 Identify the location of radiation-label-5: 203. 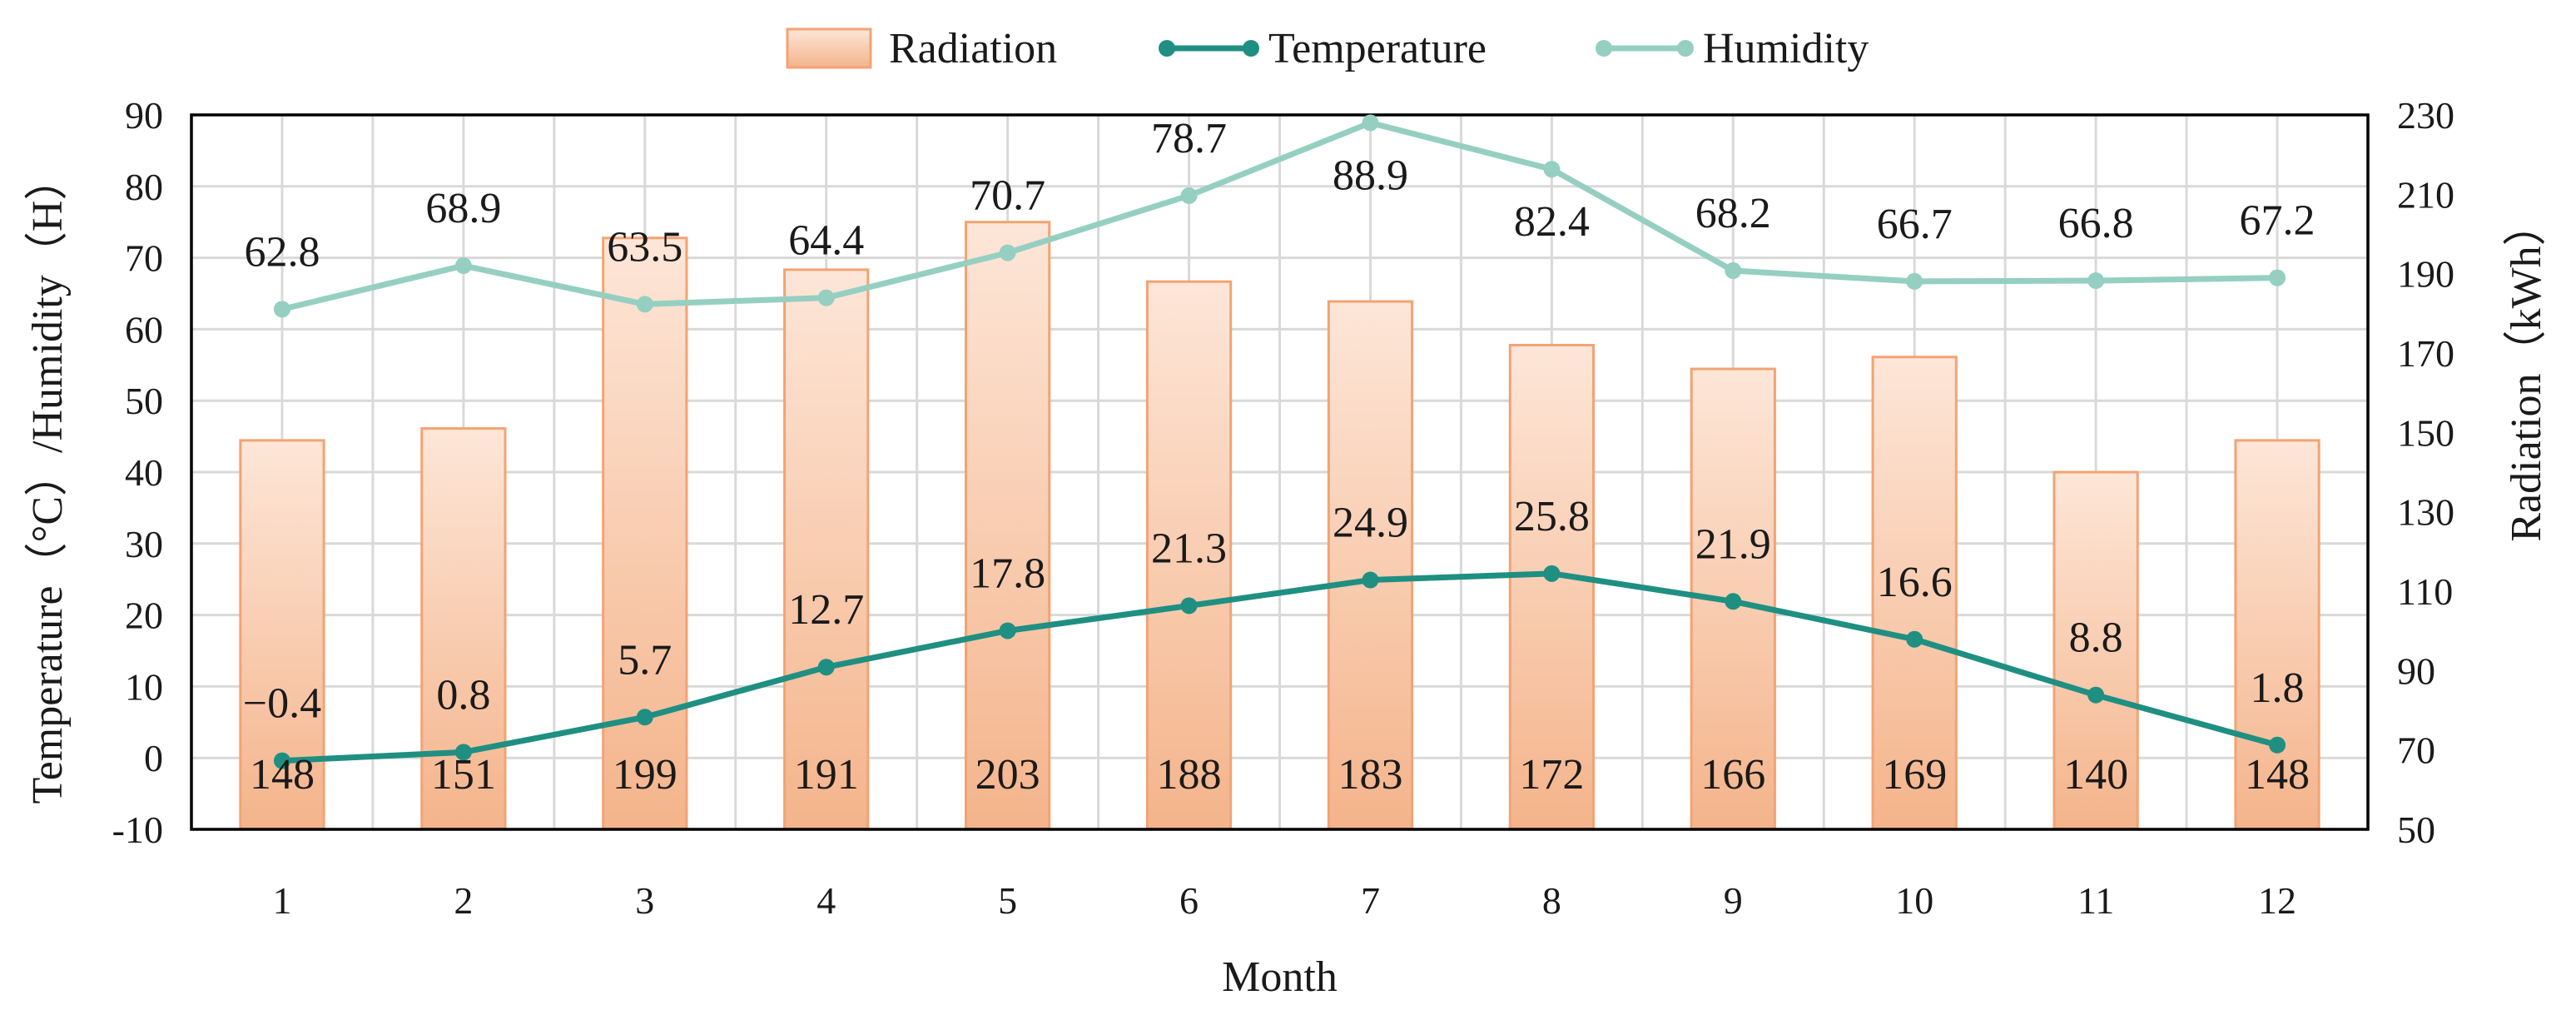
(1007, 775).